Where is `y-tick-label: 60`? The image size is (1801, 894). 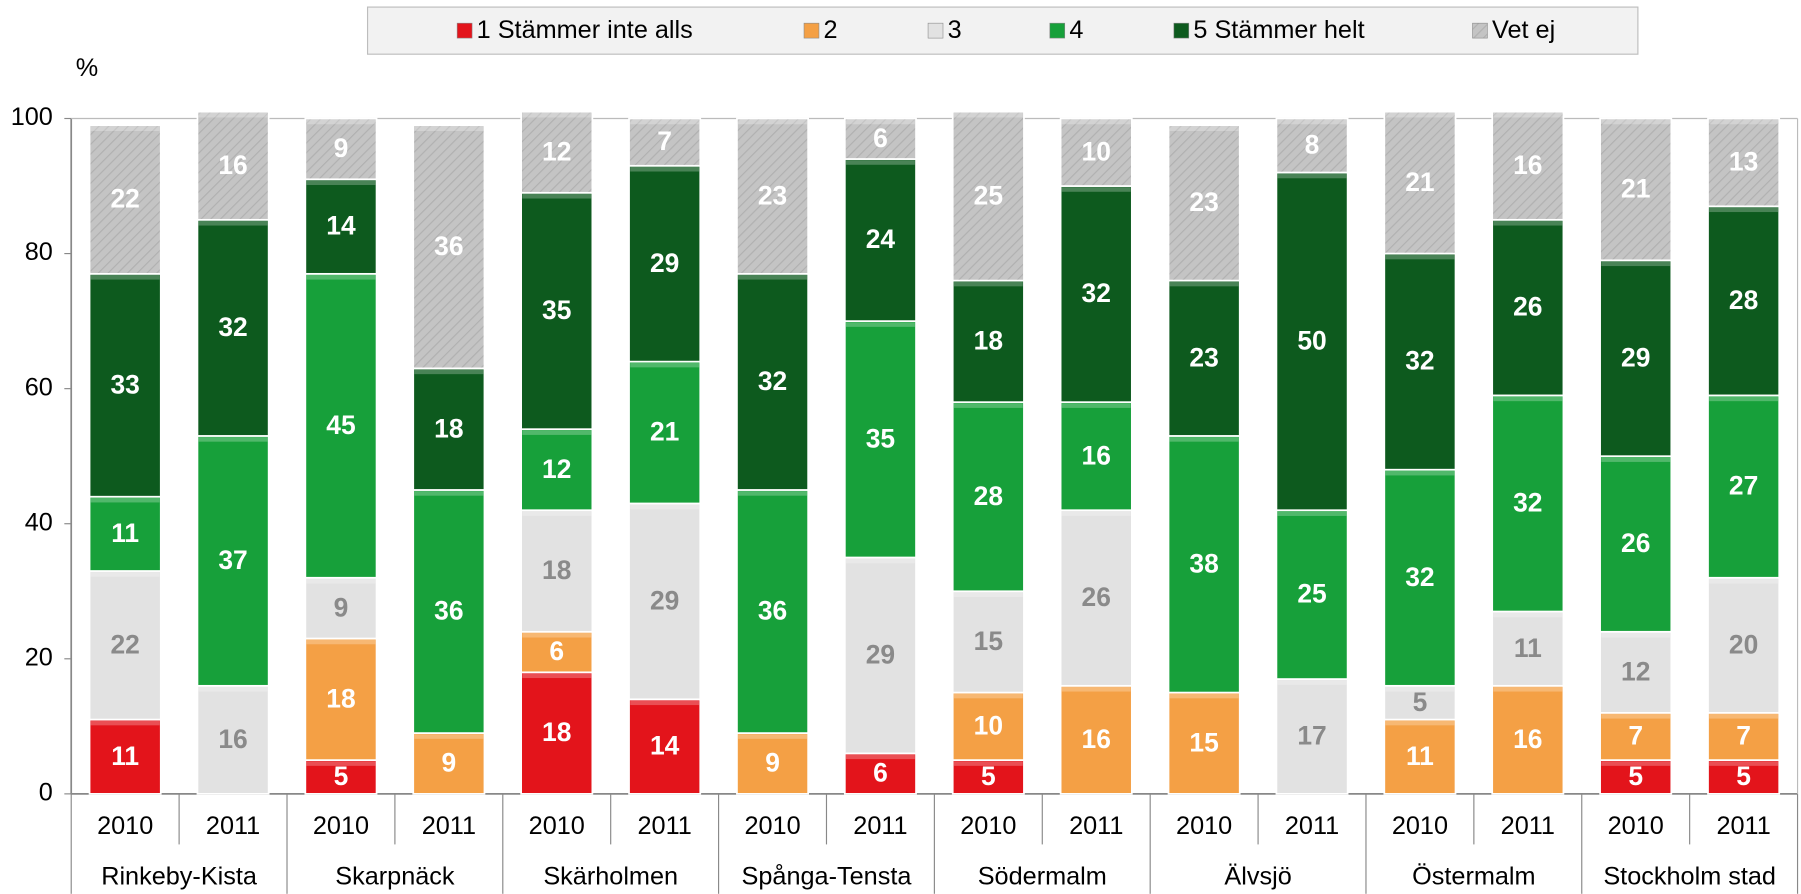 y-tick-label: 60 is located at coordinates (39, 387).